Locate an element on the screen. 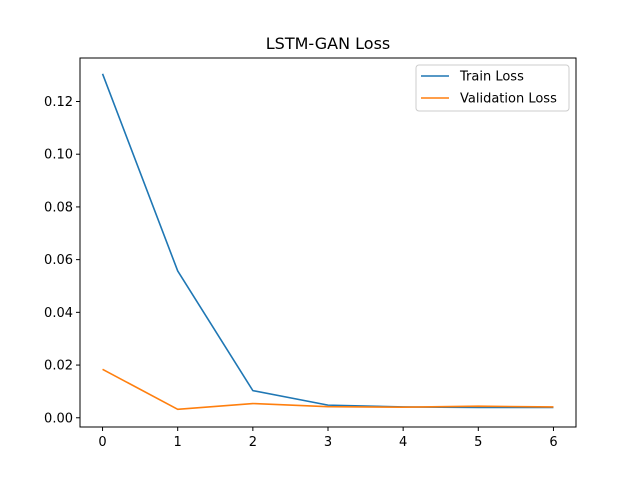 Image resolution: width=640 pixels, height=480 pixels. y-tick-label: 0.06 is located at coordinates (58, 260).